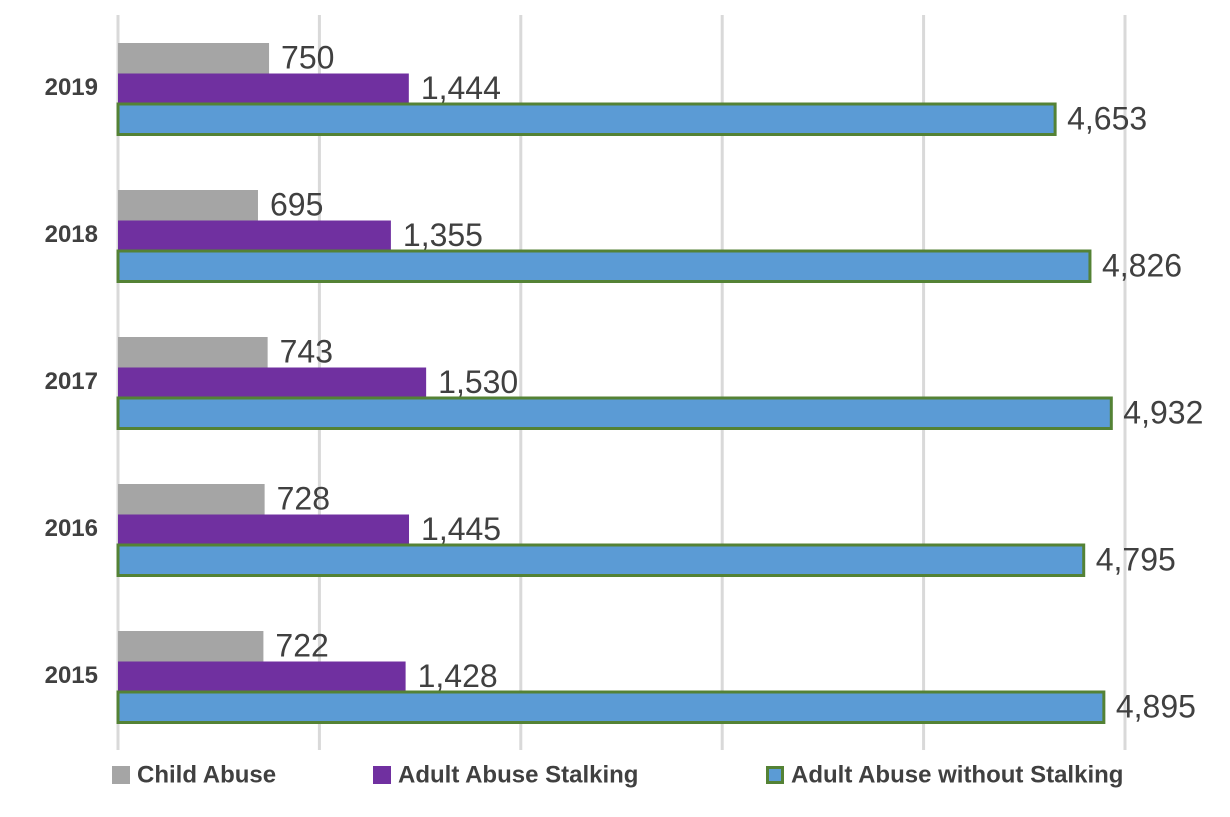  What do you see at coordinates (306, 352) in the screenshot?
I see `data-label: 743` at bounding box center [306, 352].